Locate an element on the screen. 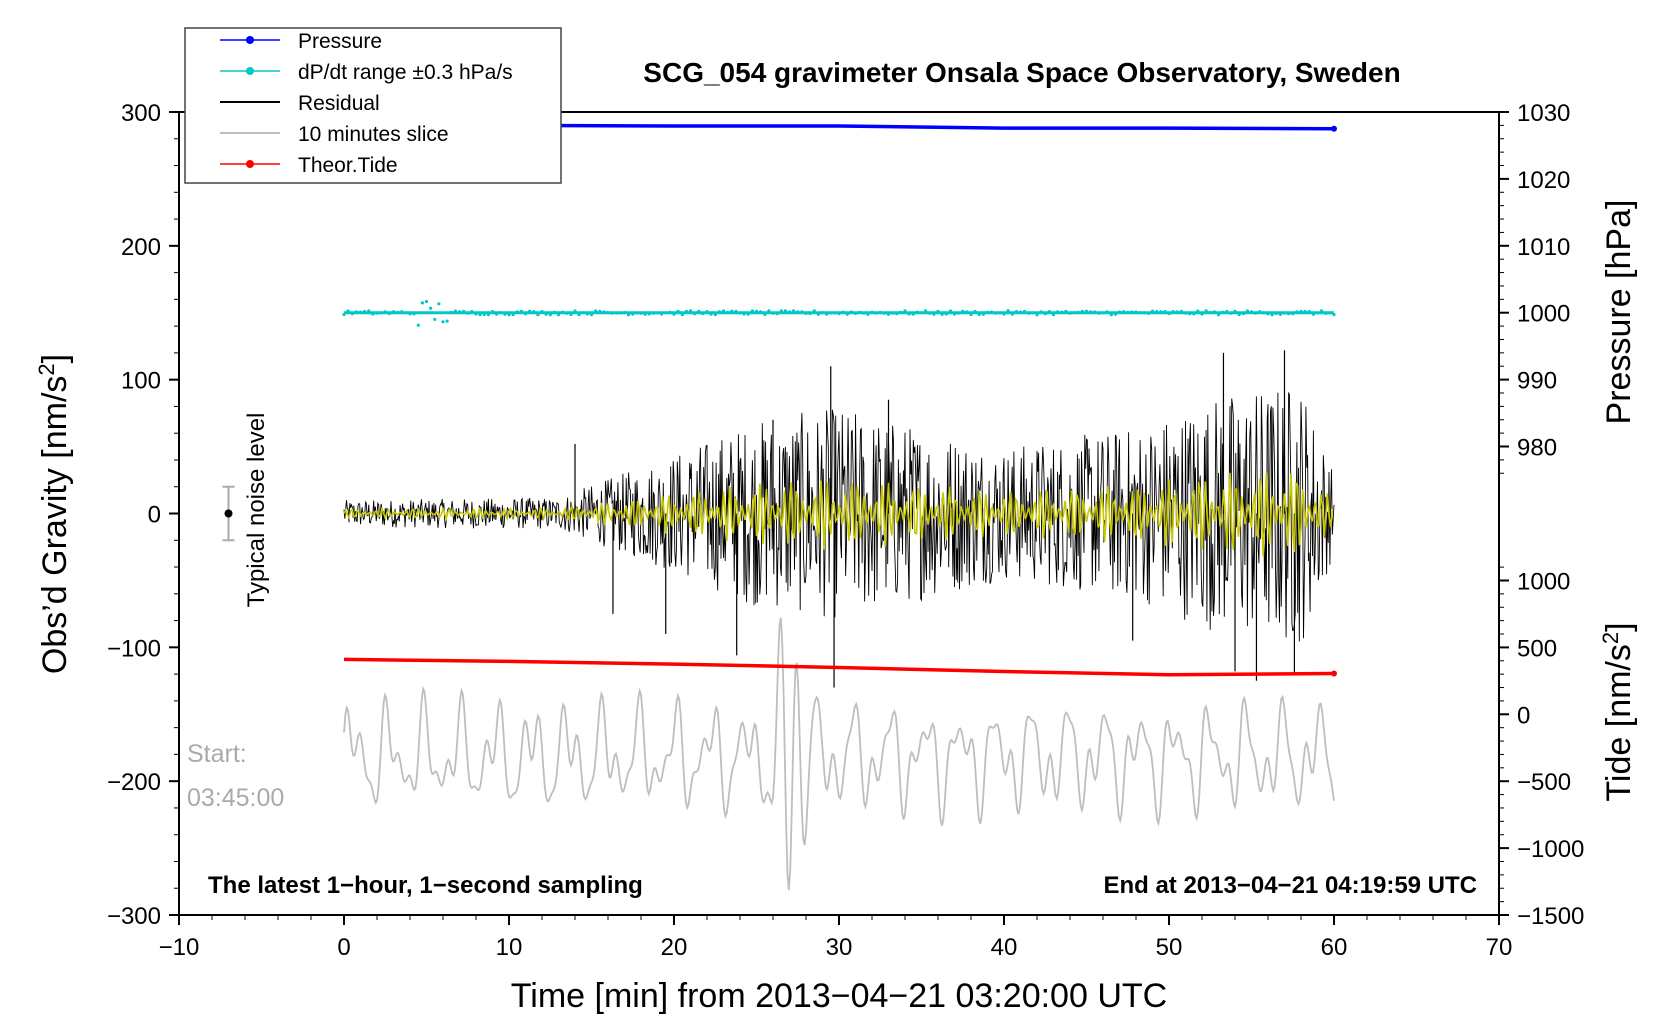 This screenshot has width=1676, height=1020. start-label: Start: is located at coordinates (217, 754).